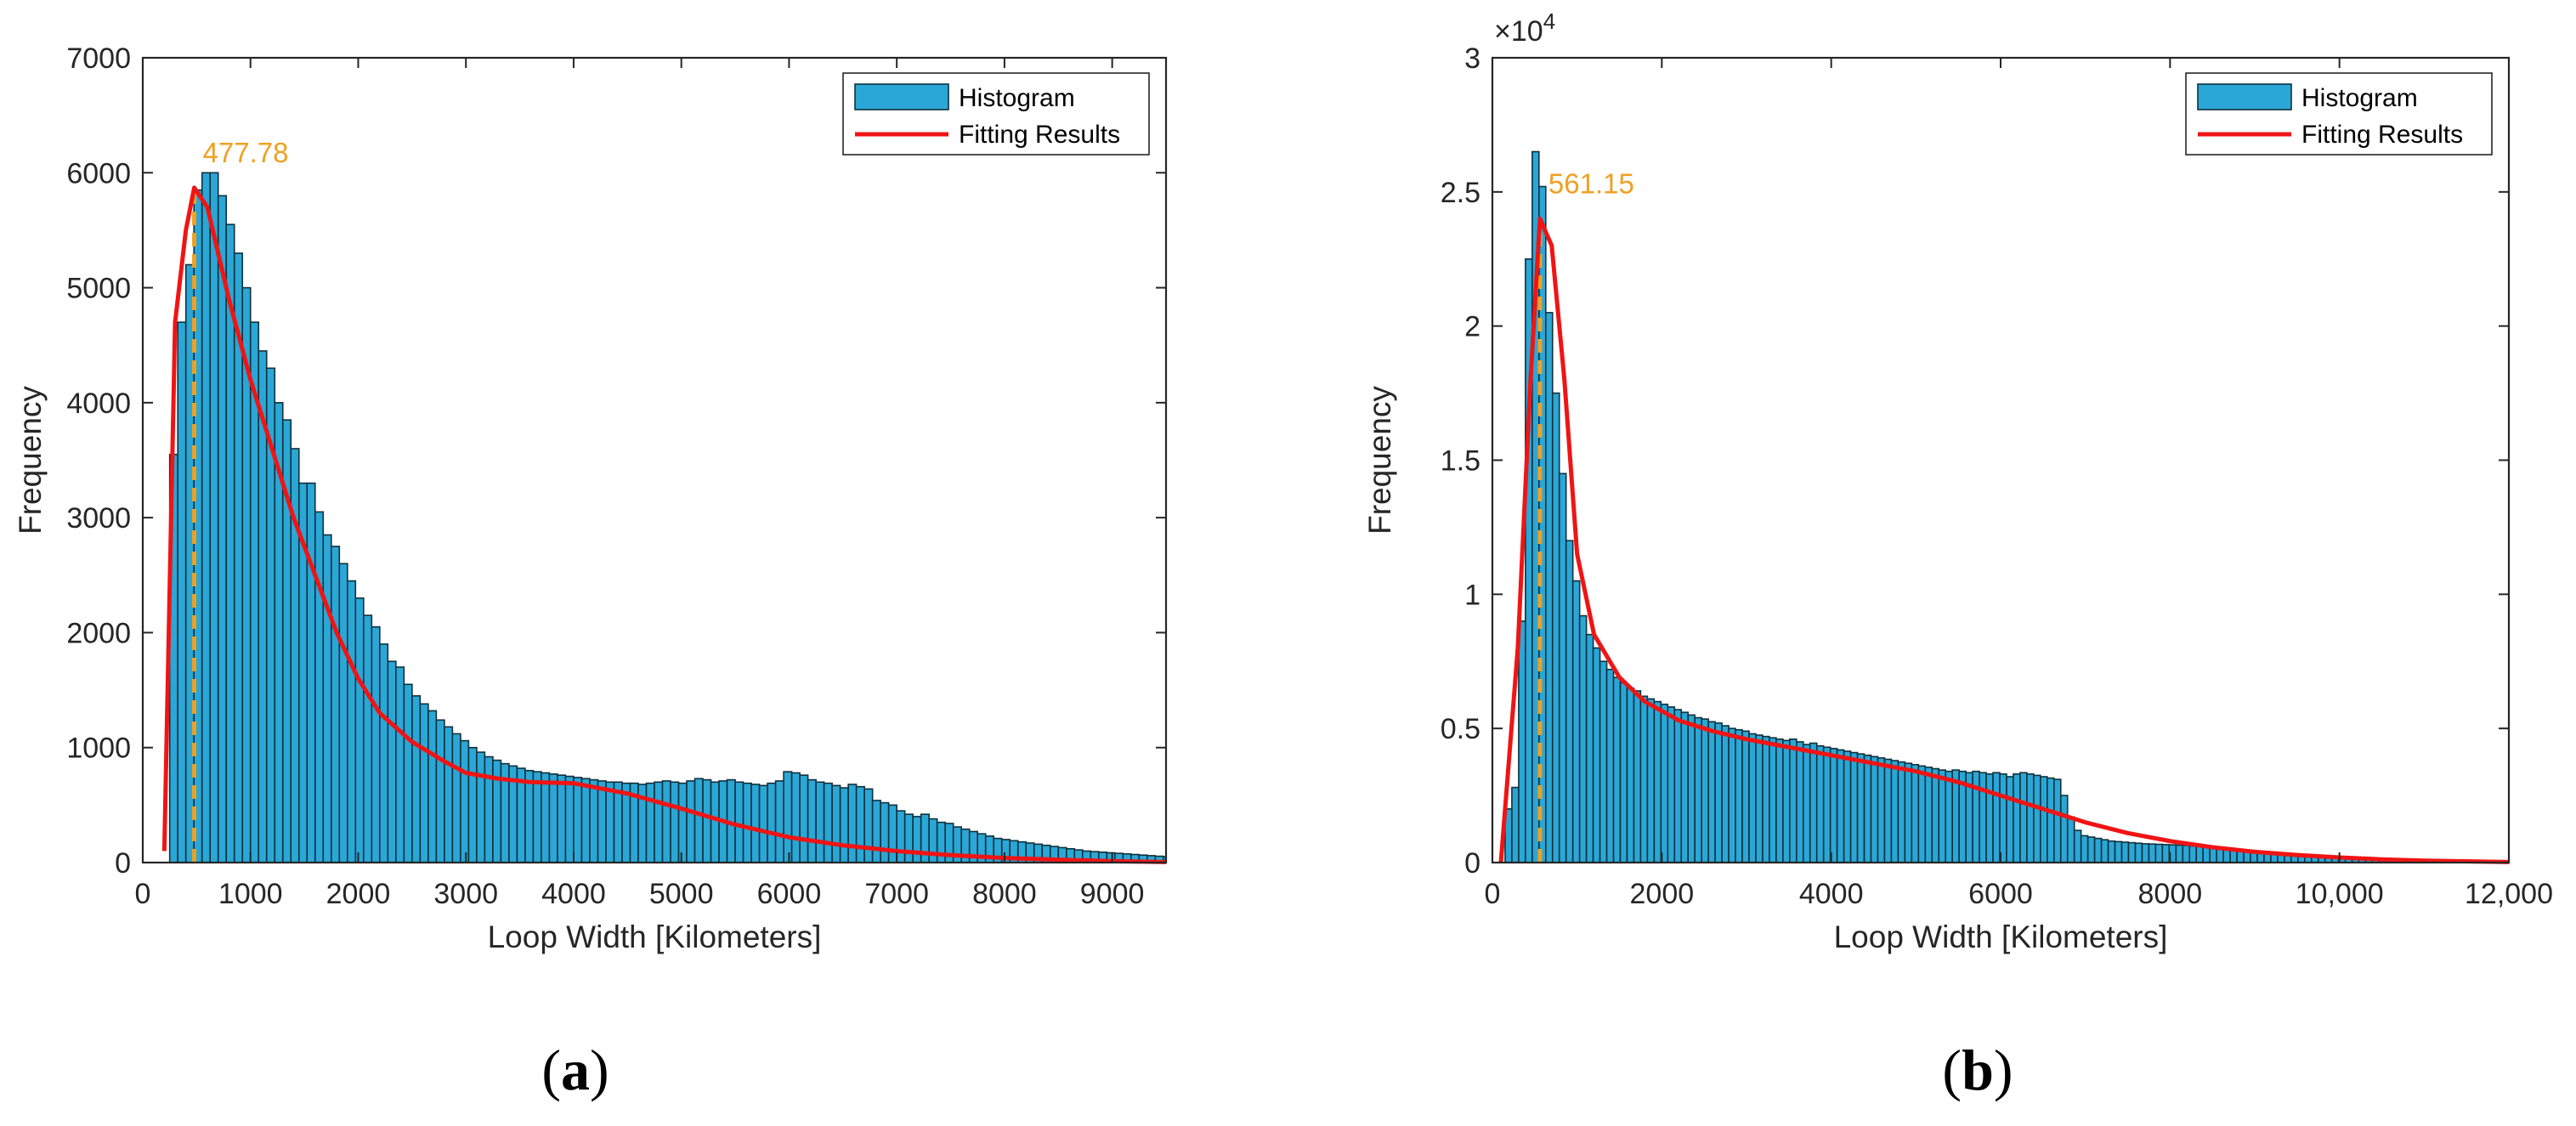  I want to click on y-tick-label: 1, so click(1472, 595).